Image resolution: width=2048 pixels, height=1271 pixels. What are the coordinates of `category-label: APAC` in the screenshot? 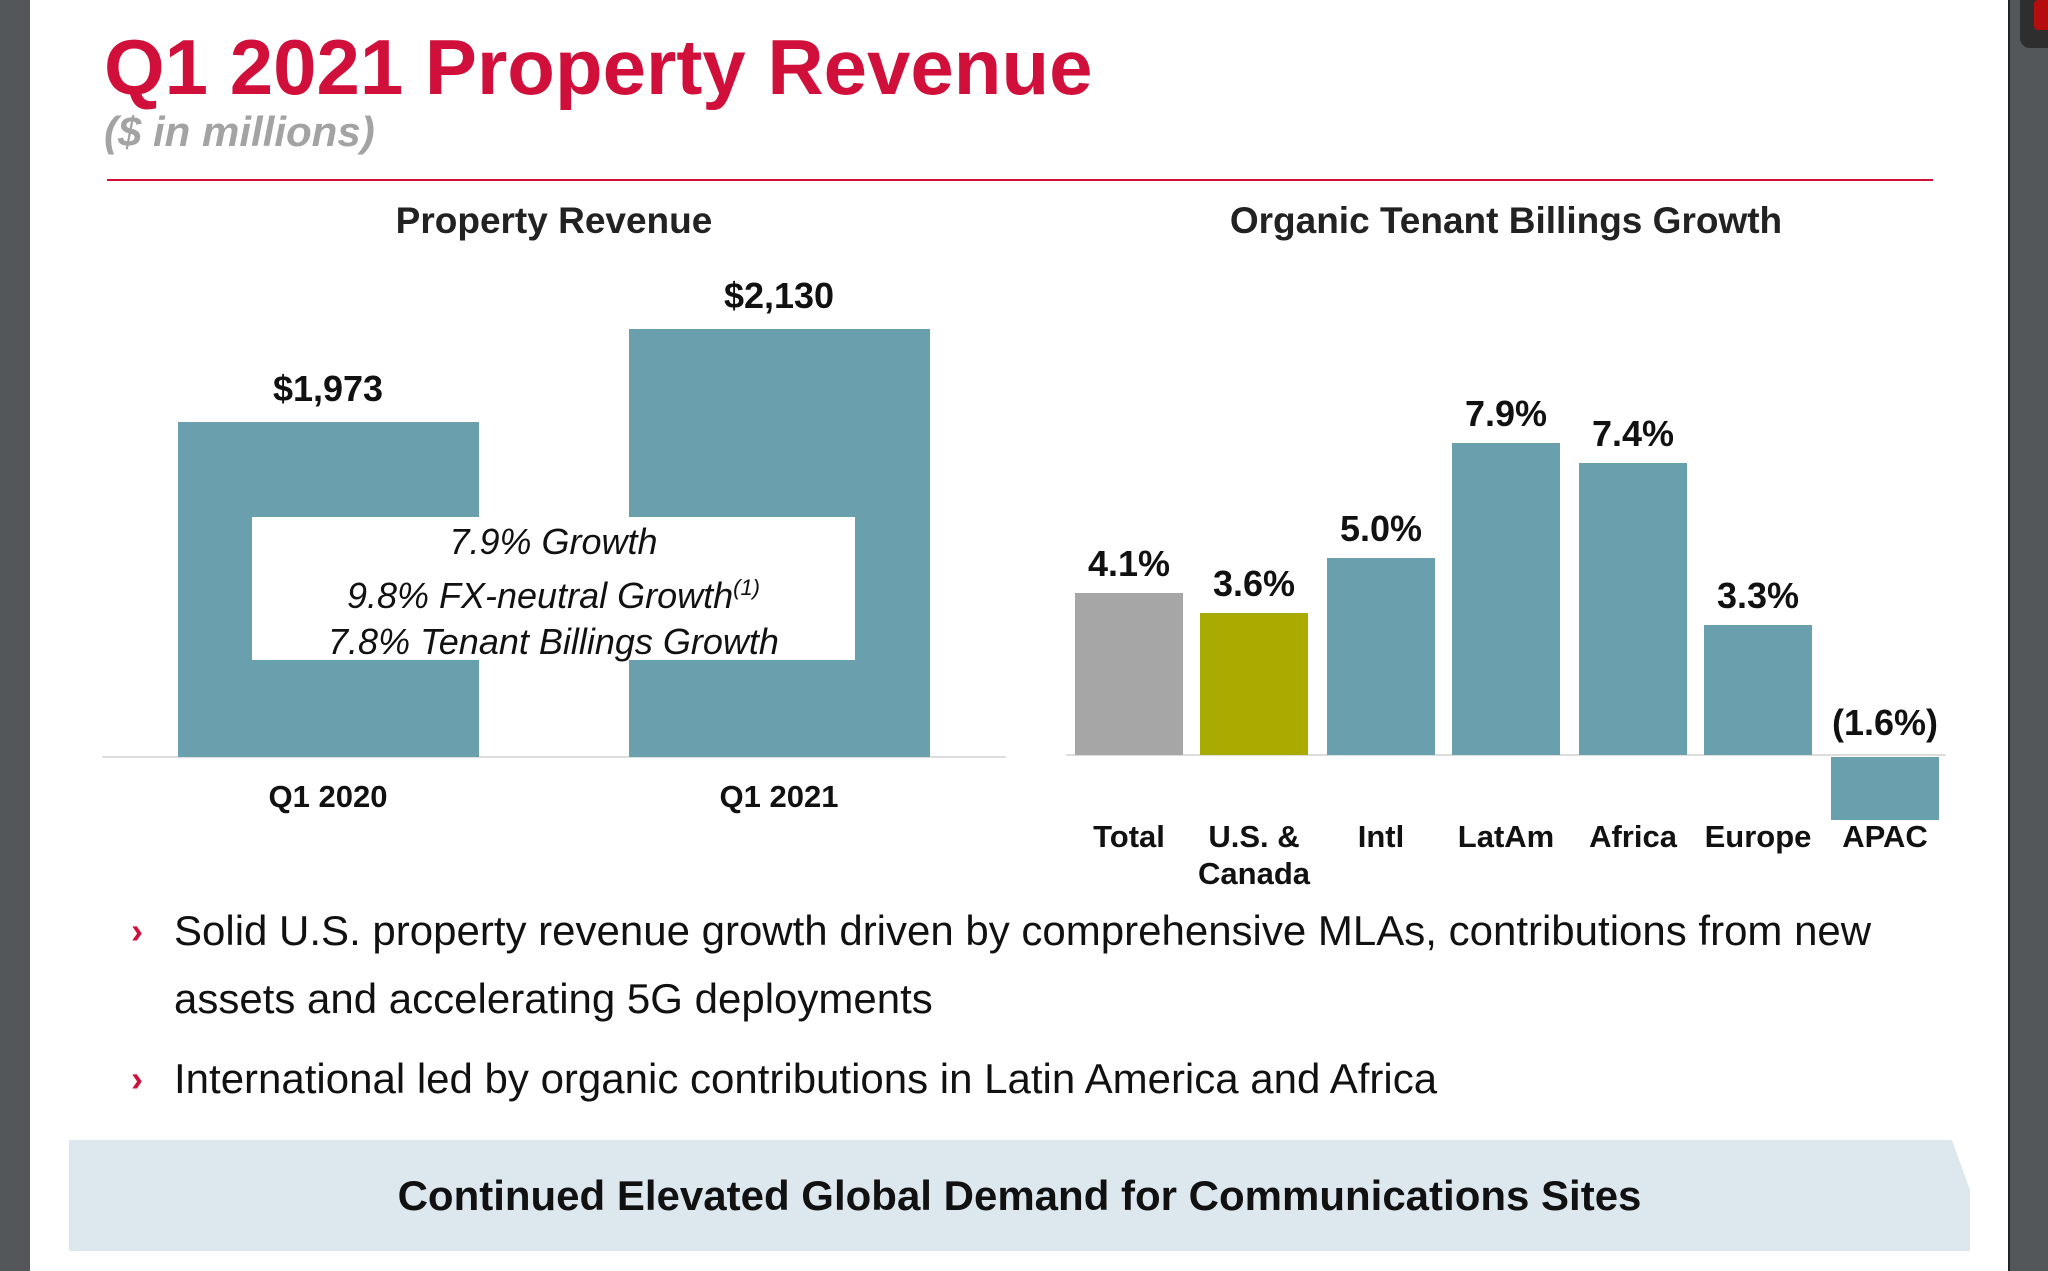 It's located at (1885, 836).